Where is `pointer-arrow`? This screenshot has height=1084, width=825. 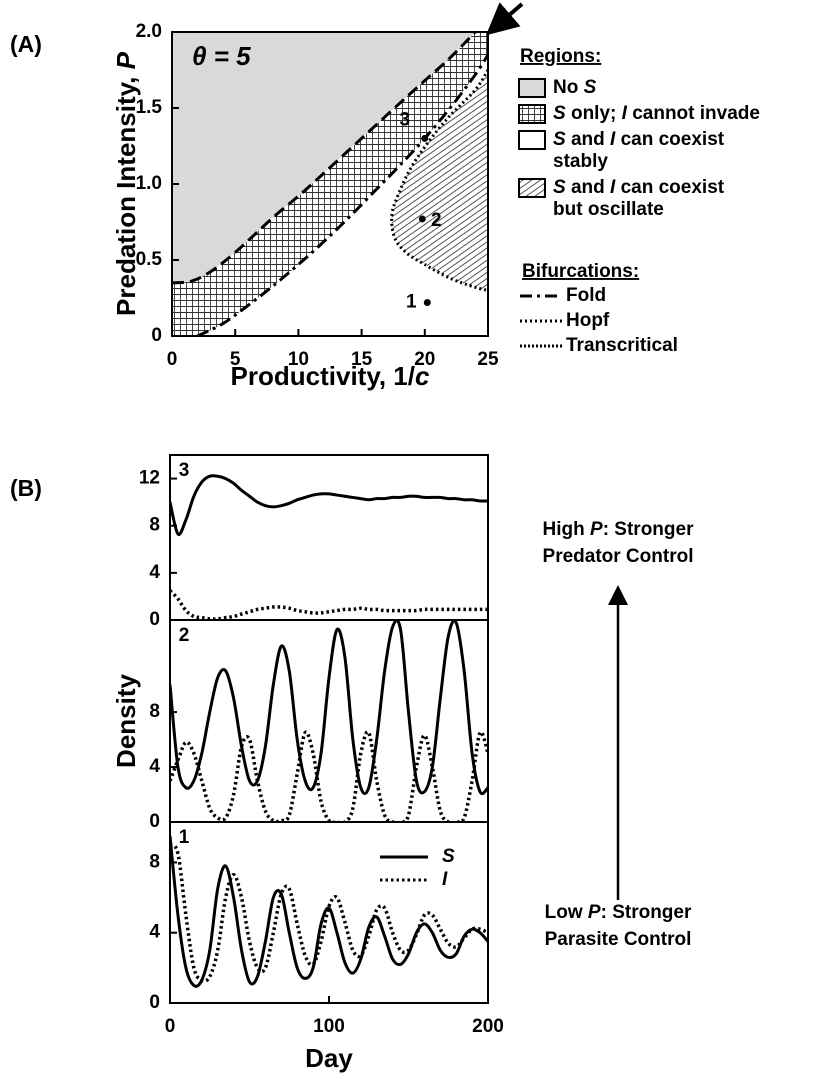 pointer-arrow is located at coordinates (504, 19).